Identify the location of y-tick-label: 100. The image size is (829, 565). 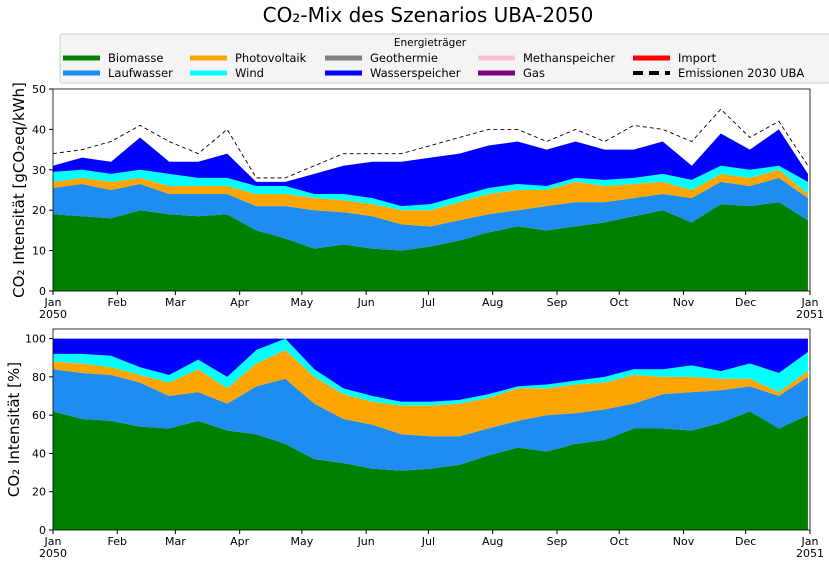
(35, 339).